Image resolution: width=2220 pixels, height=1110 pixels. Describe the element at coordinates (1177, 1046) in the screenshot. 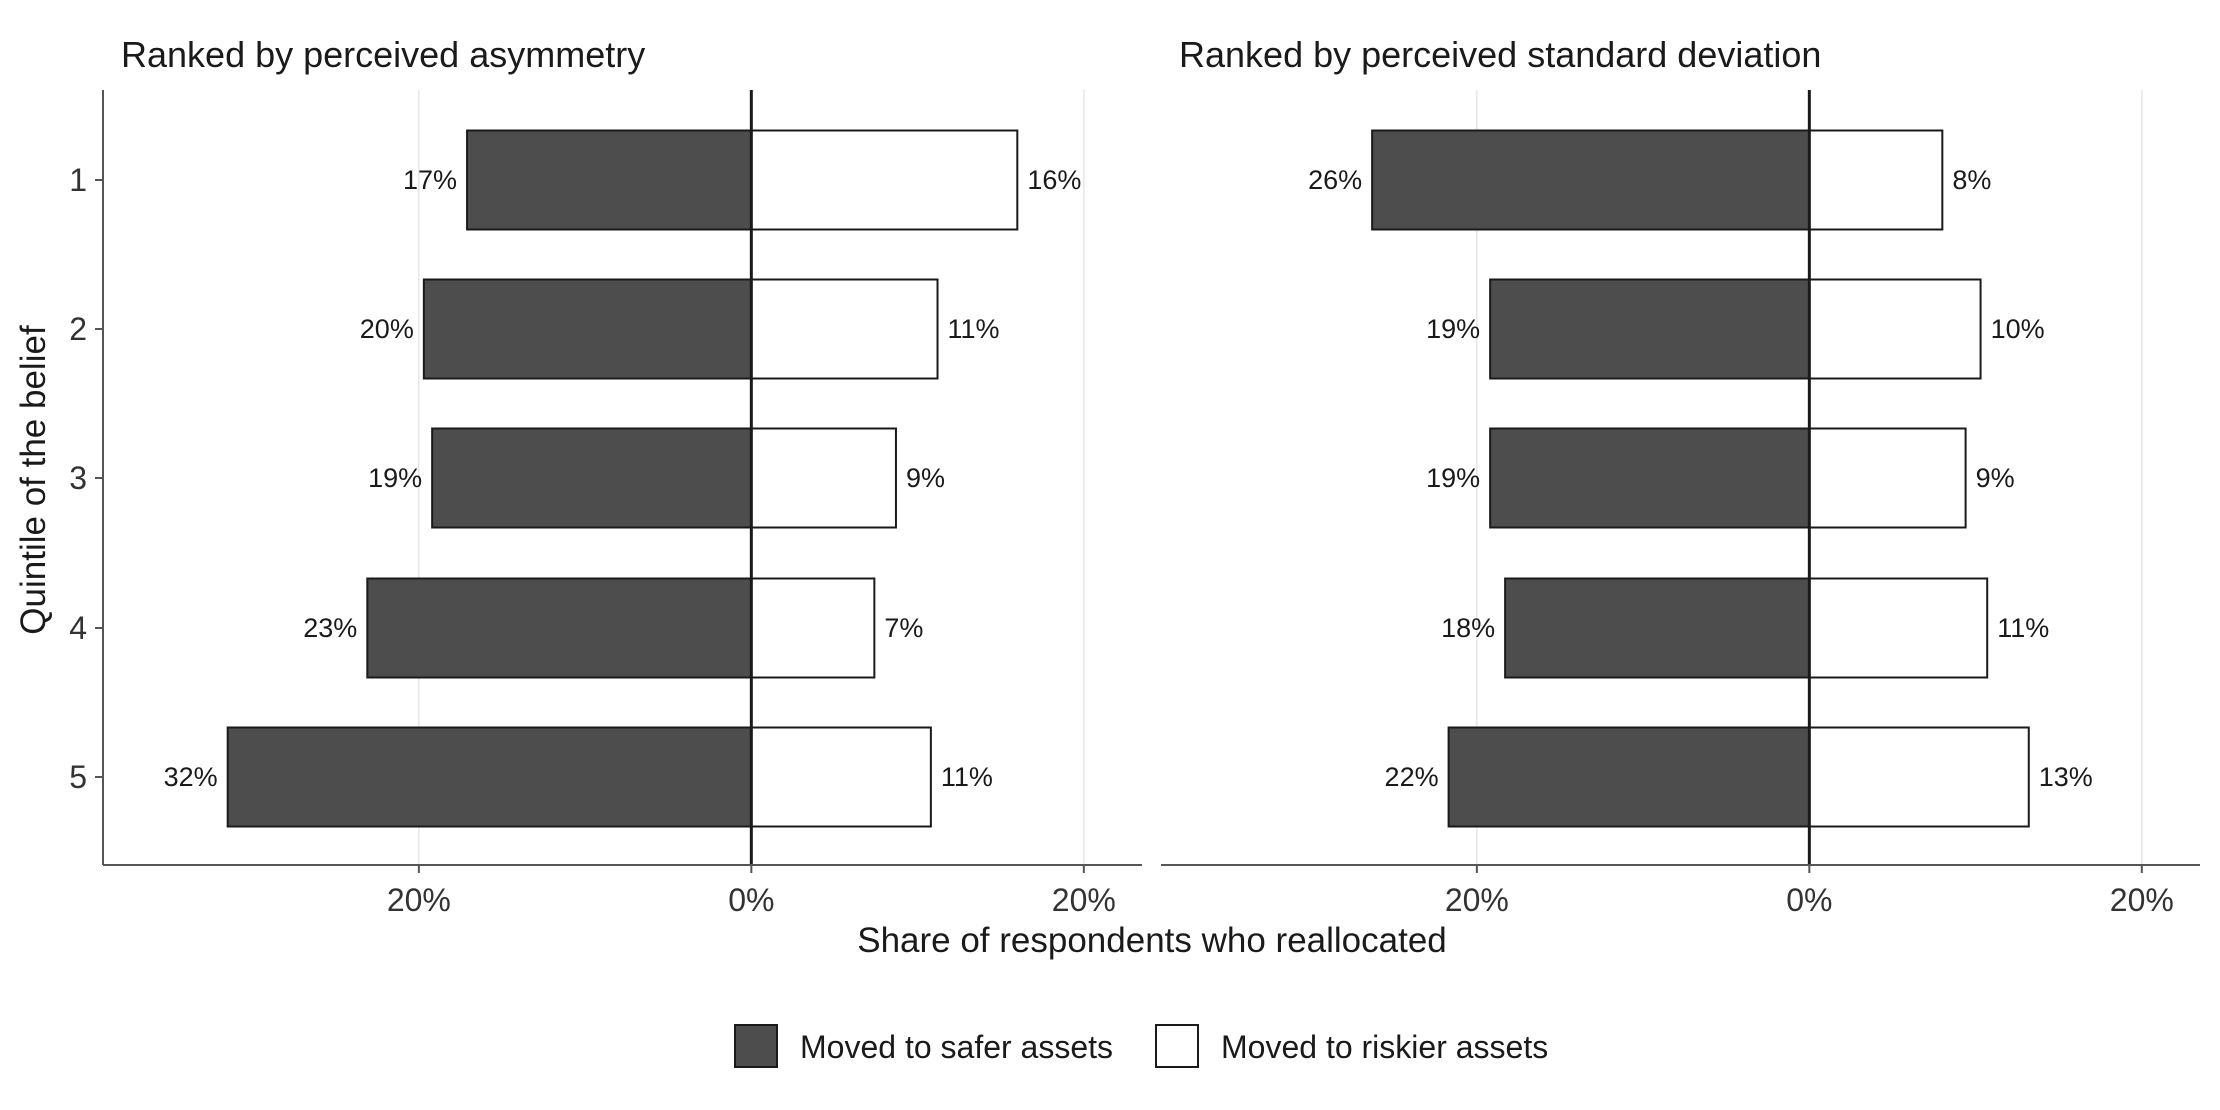

I see `legend-swatch-riskier` at that location.